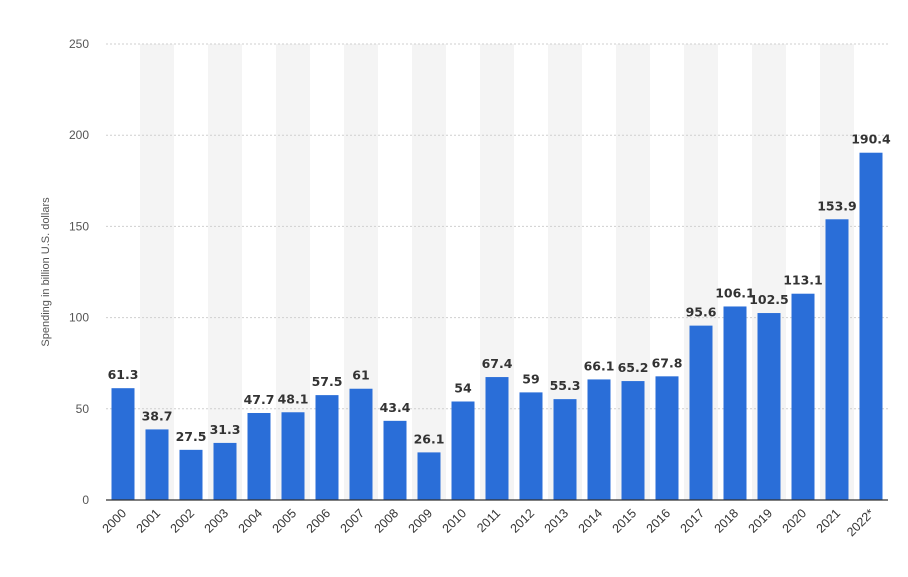 This screenshot has width=908, height=577. I want to click on data-label: 59, so click(530, 378).